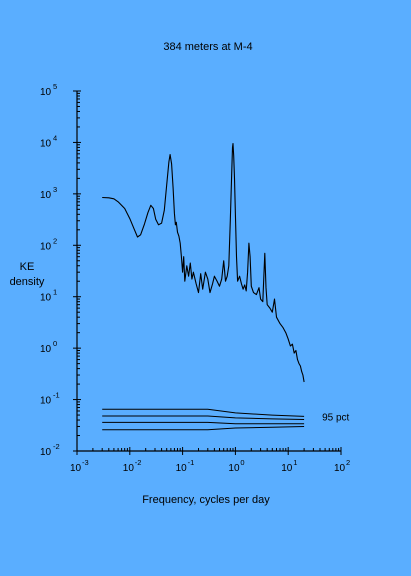  I want to click on x-tick-label: 10⁻³, so click(79, 466).